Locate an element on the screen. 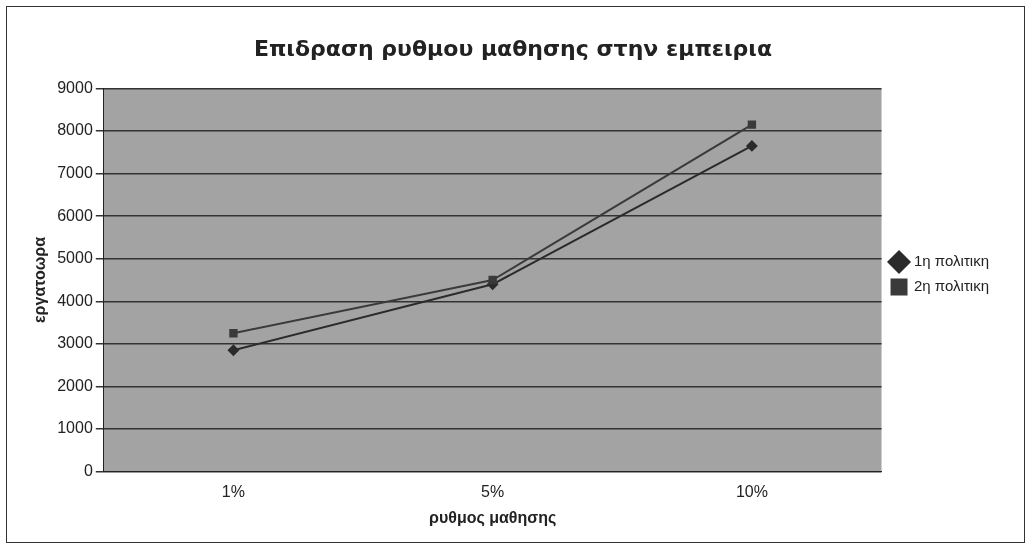 This screenshot has height=549, width=1031. chart-title: Επιδραση ρυθμου μαθησης στην εμπειρια is located at coordinates (513, 48).